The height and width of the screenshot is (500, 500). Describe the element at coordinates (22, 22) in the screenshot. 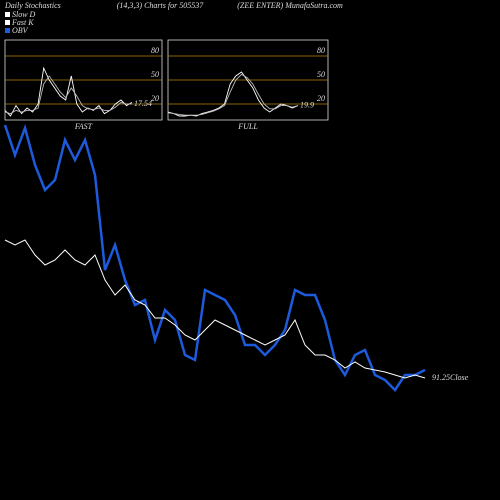

I see `legend-label: Fast K` at that location.